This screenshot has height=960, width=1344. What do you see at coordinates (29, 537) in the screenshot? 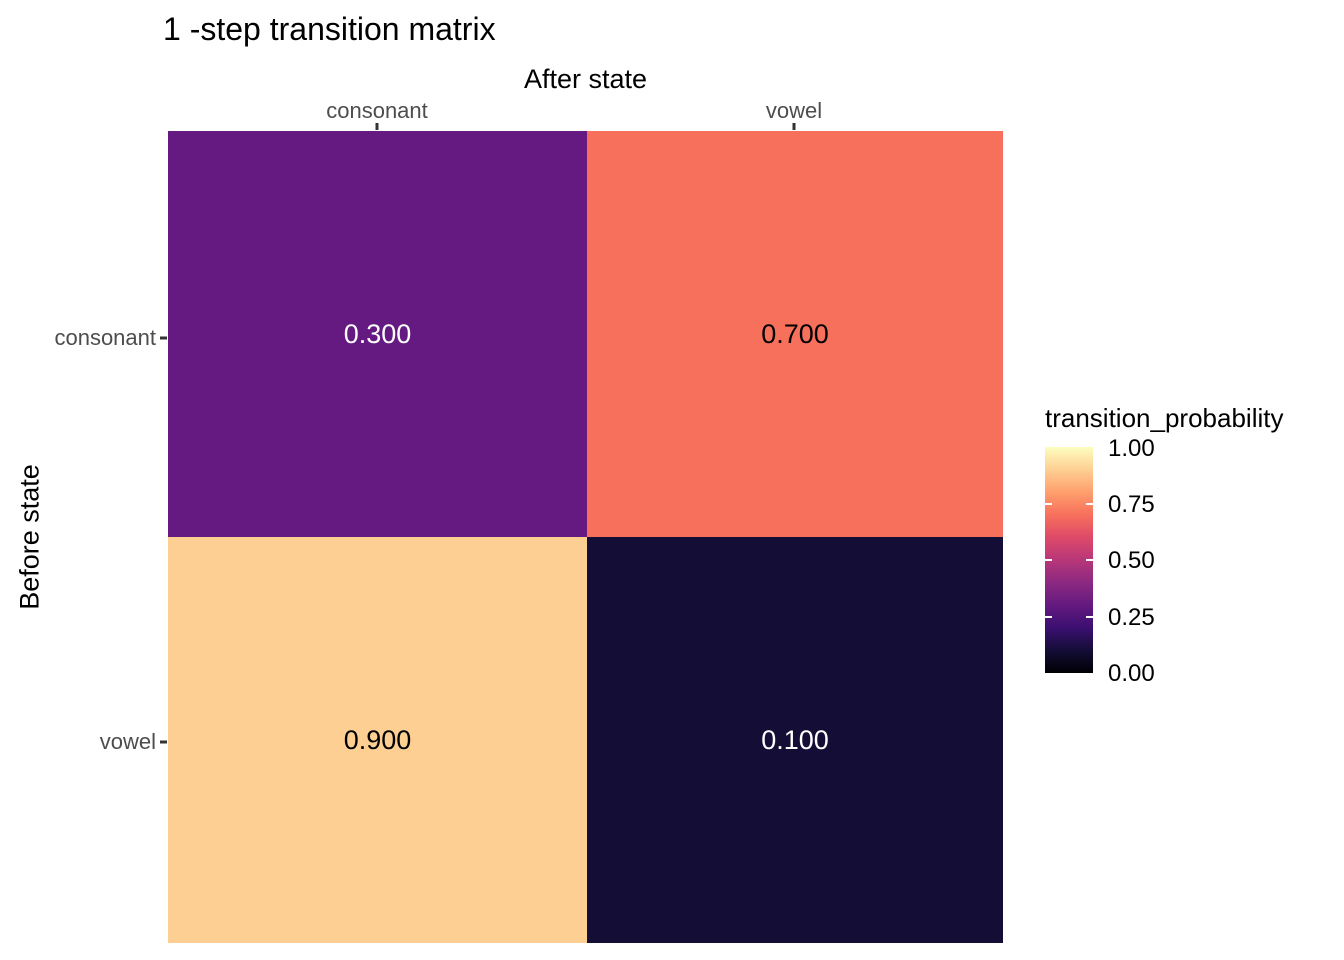
I see `y-axis-title: Before state` at bounding box center [29, 537].